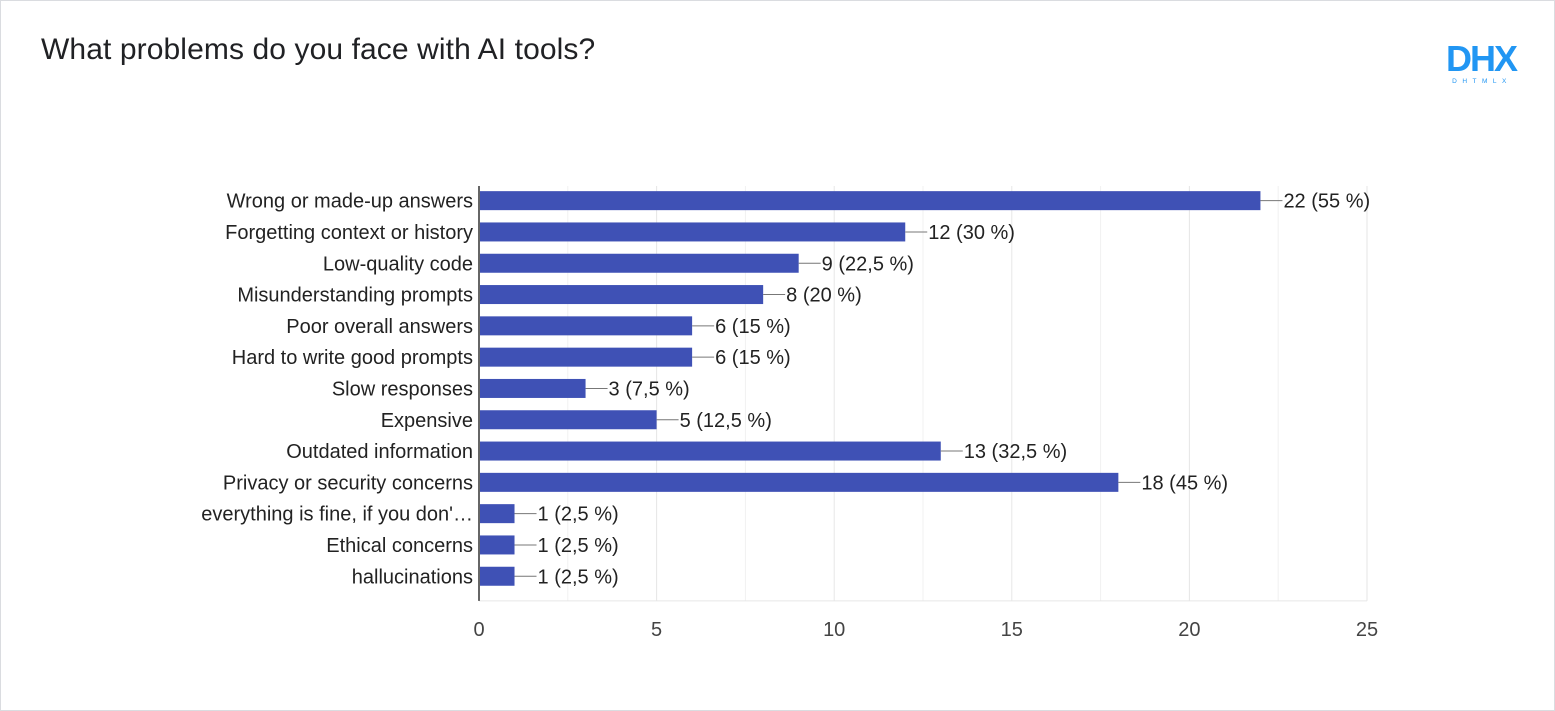 This screenshot has width=1555, height=711. What do you see at coordinates (1367, 630) in the screenshot?
I see `x-tick-label: 25` at bounding box center [1367, 630].